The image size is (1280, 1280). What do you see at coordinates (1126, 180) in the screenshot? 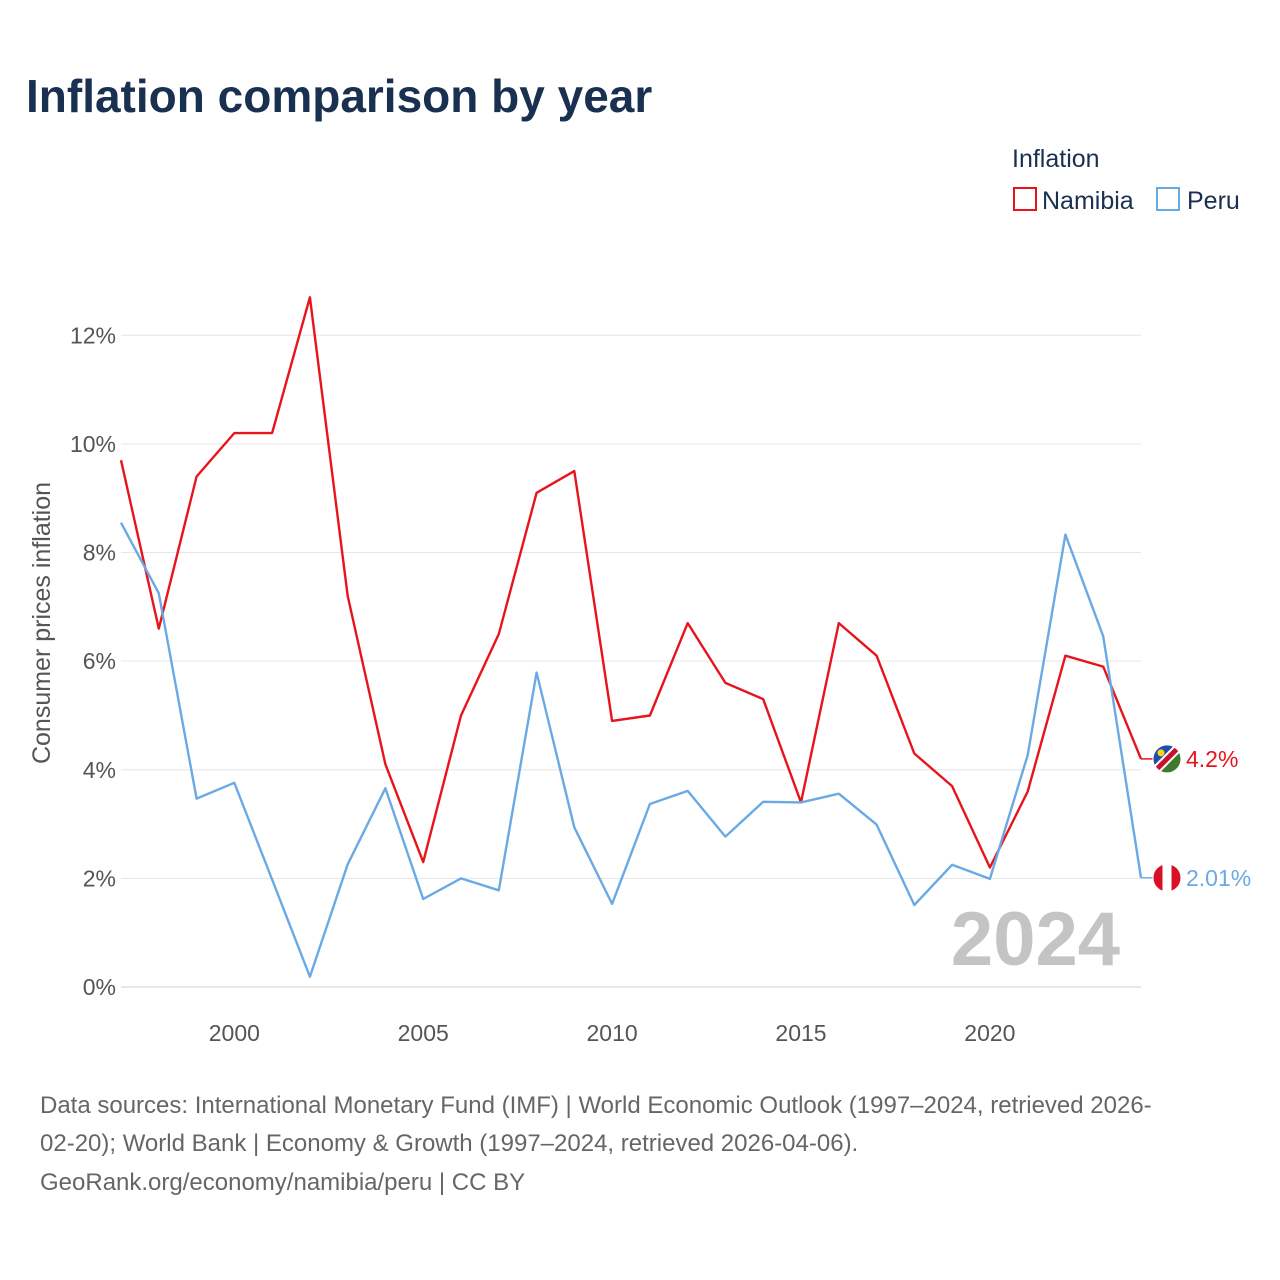
I see `legend: Inflation Namibia Peru` at bounding box center [1126, 180].